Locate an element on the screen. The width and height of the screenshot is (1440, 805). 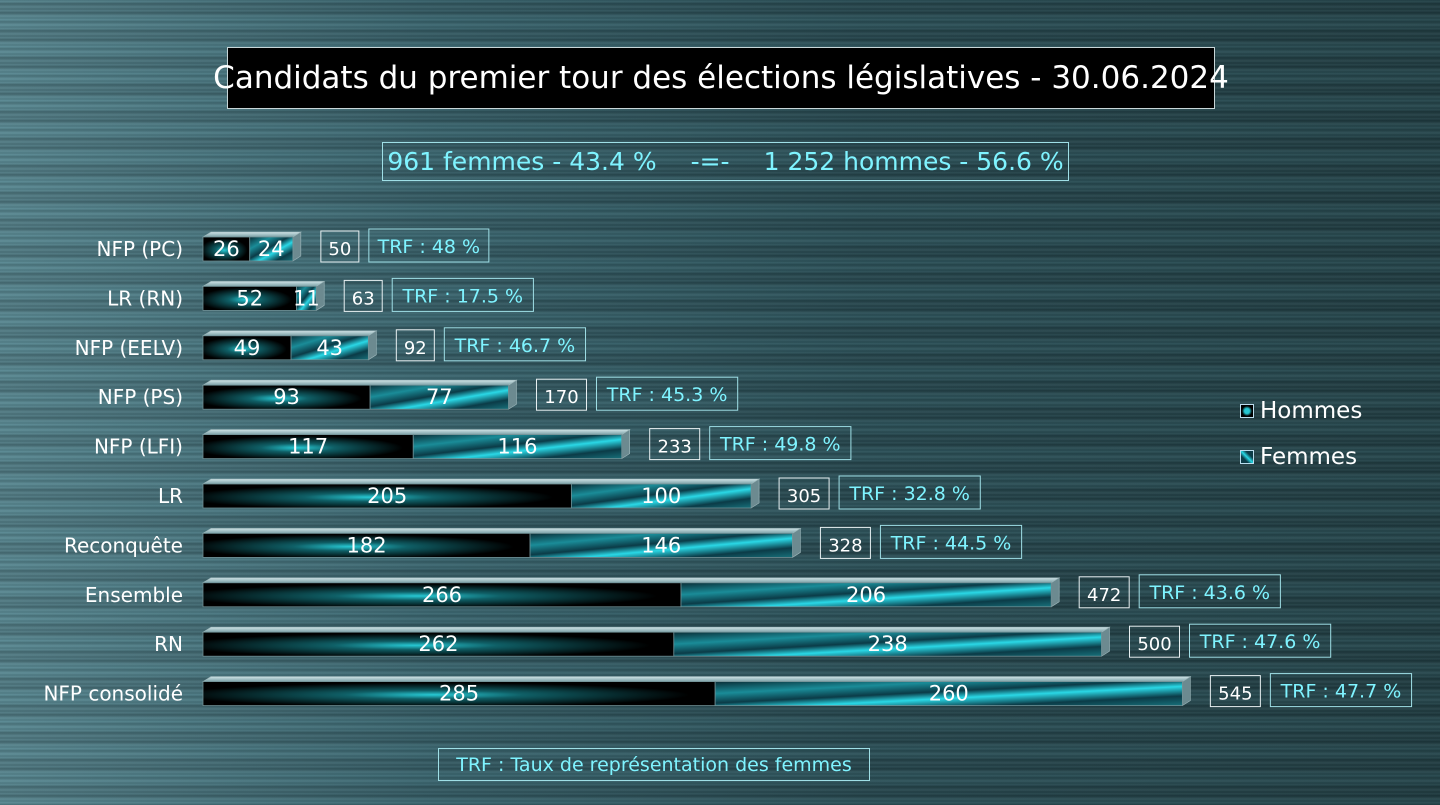
category-label: Reconquête is located at coordinates (123, 545).